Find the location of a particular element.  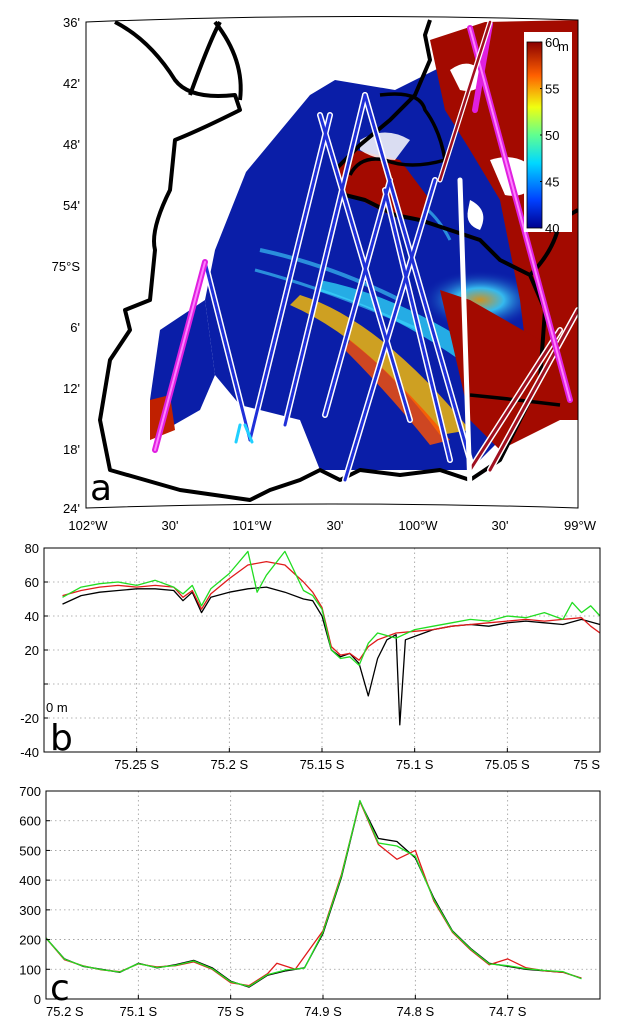

y-tick-label: 100 is located at coordinates (30, 969).